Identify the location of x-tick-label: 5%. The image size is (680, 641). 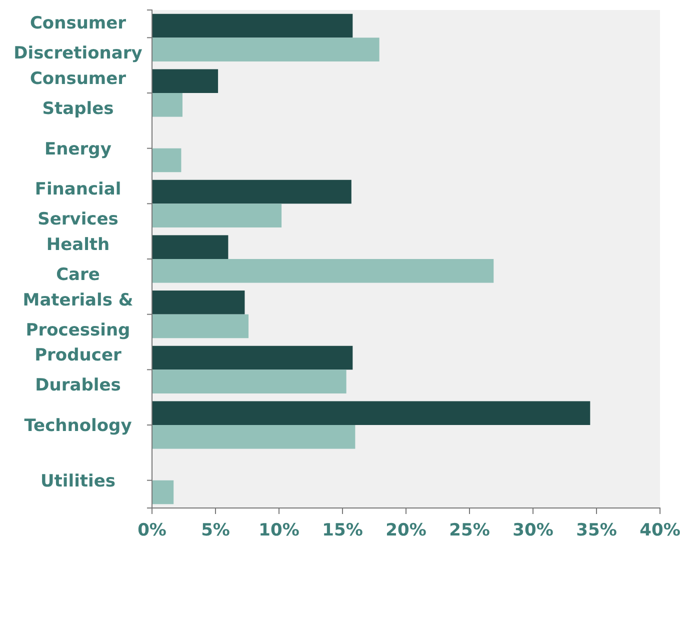
(215, 530).